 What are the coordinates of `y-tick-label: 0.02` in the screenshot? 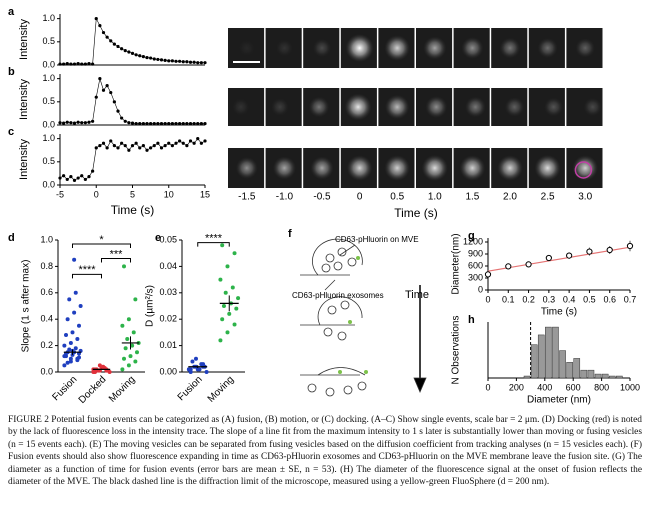 It's located at (168, 319).